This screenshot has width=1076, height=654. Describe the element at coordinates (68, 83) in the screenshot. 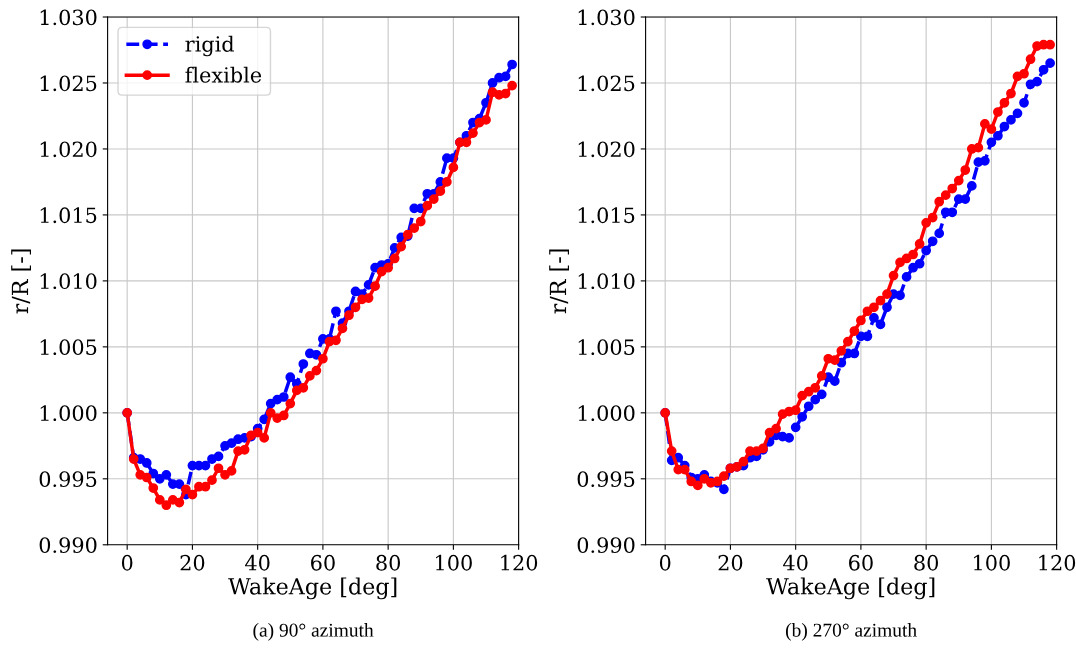

I see `y-tick-label: 1.025` at that location.